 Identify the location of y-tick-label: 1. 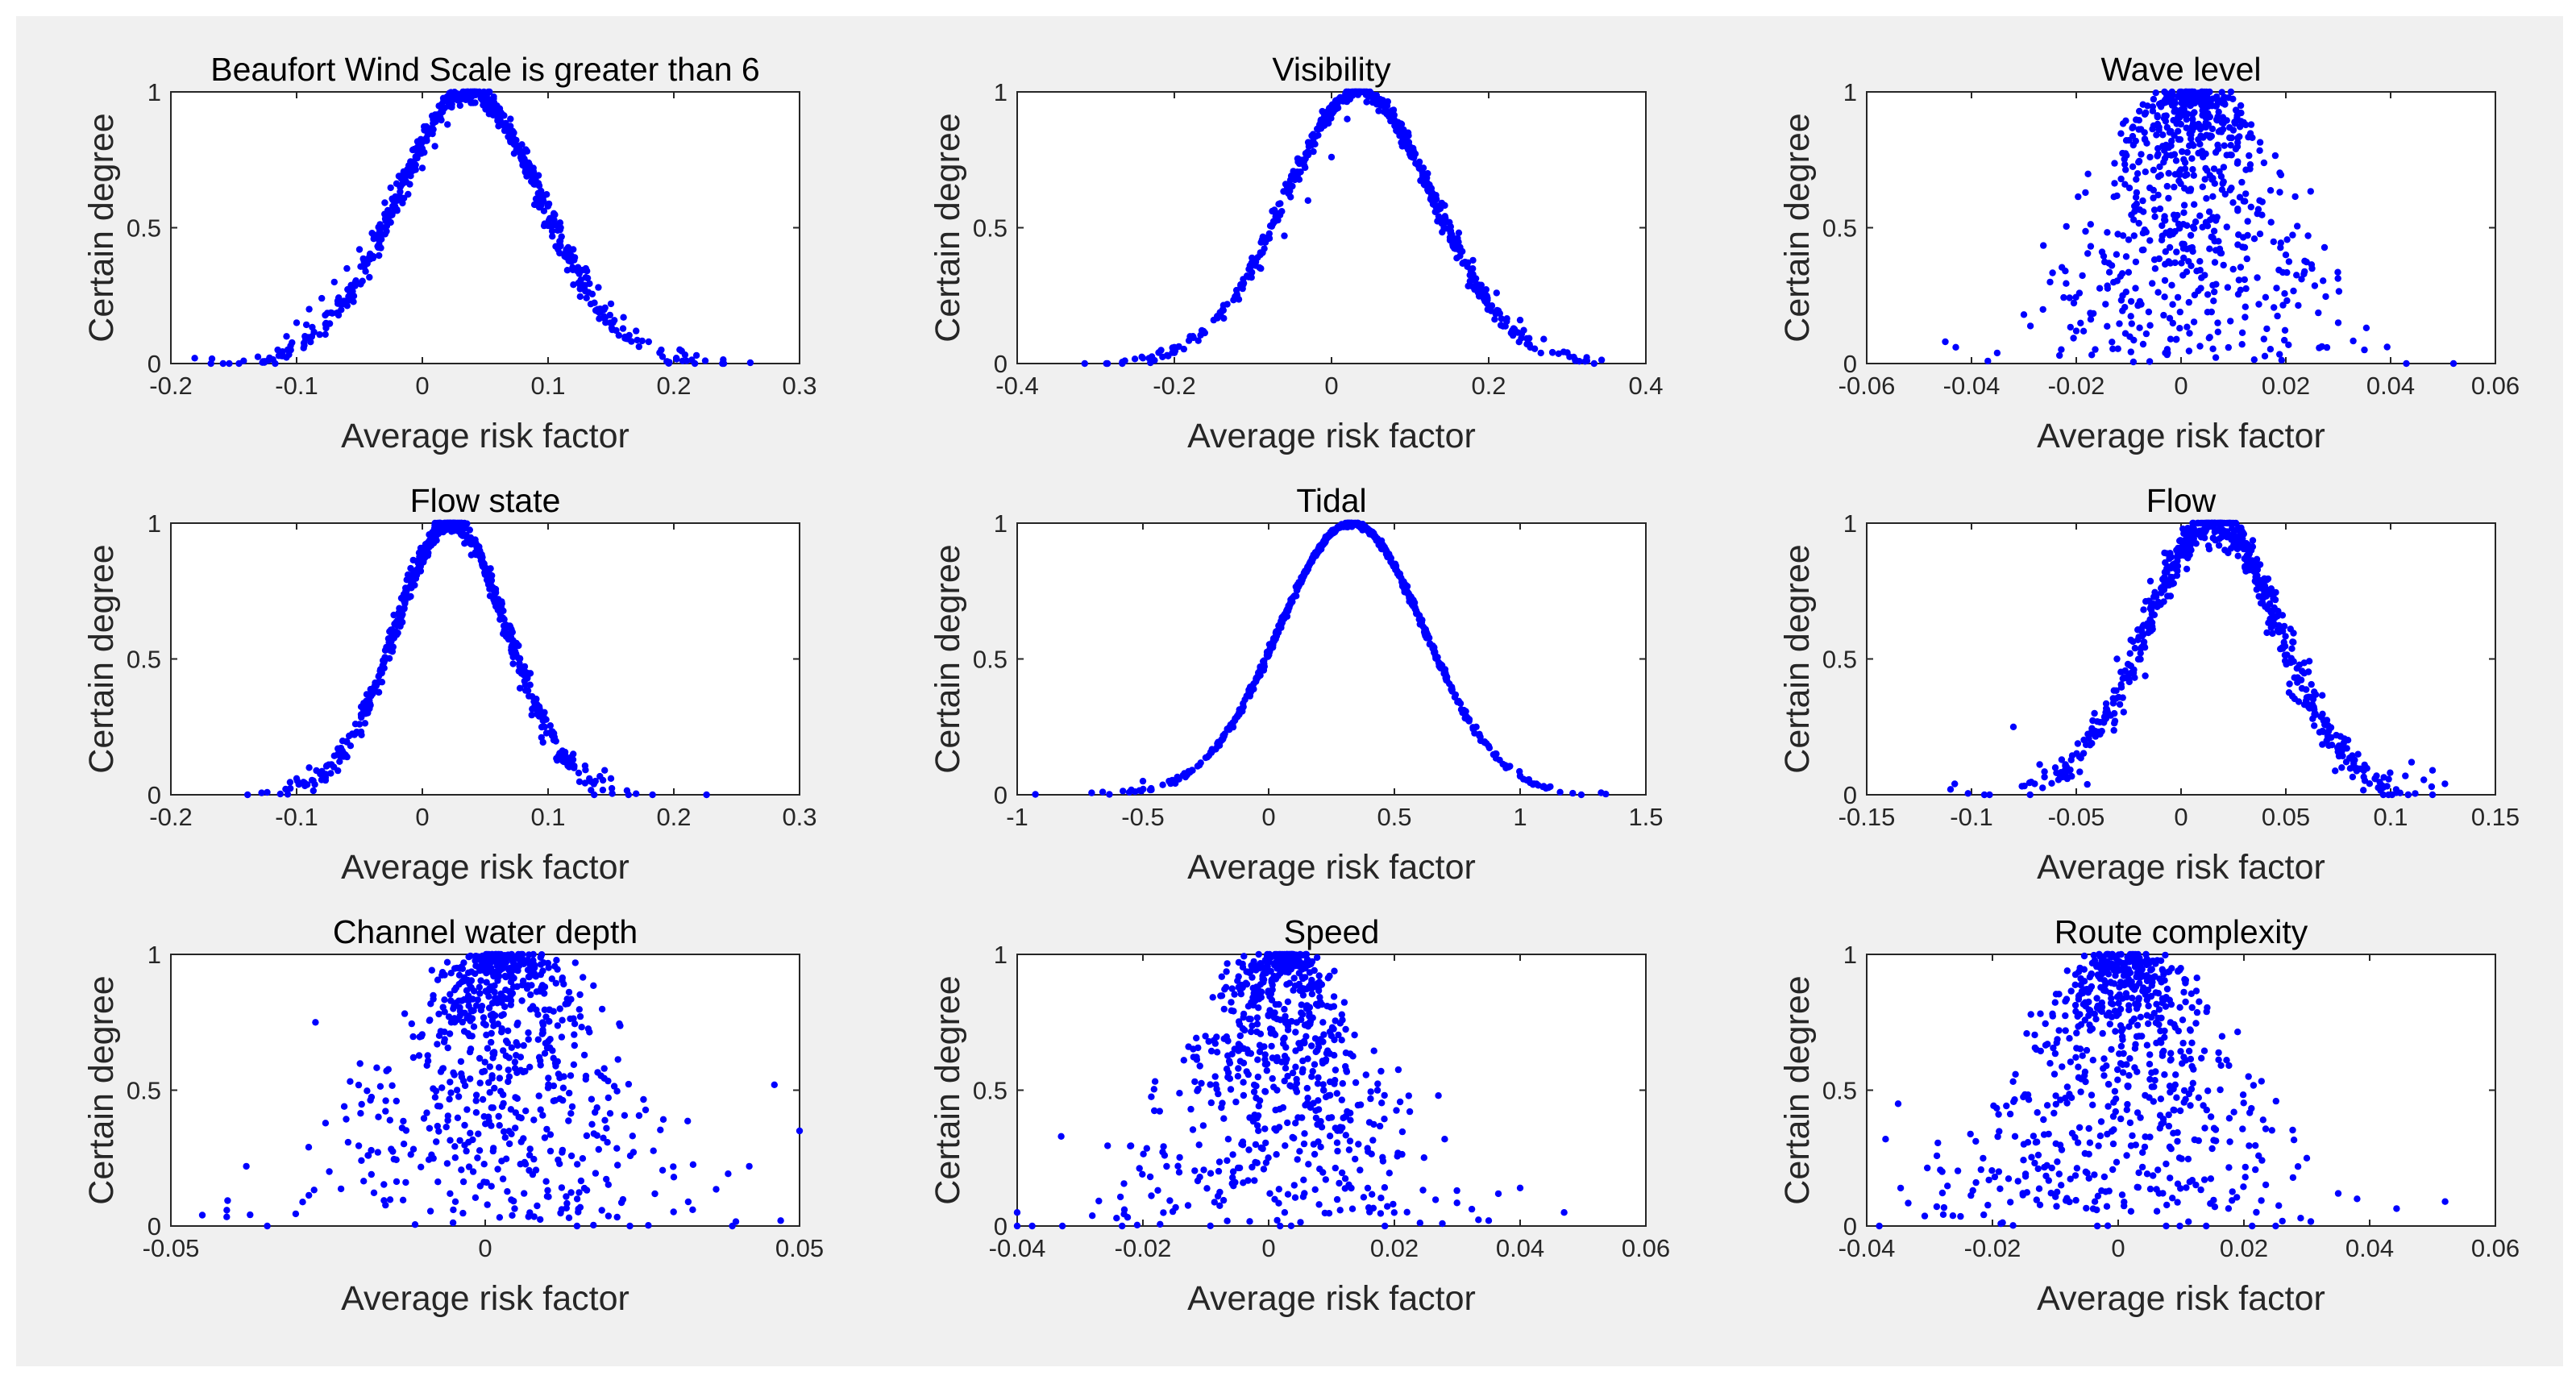
(154, 955).